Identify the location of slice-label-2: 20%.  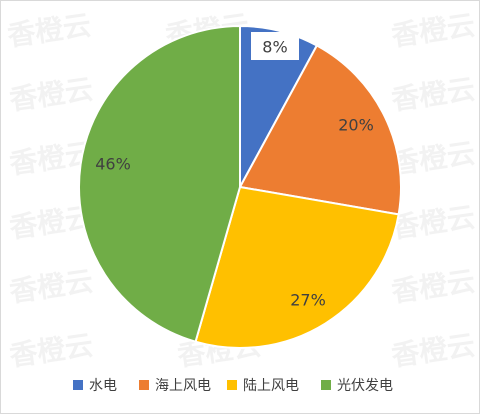
(356, 125).